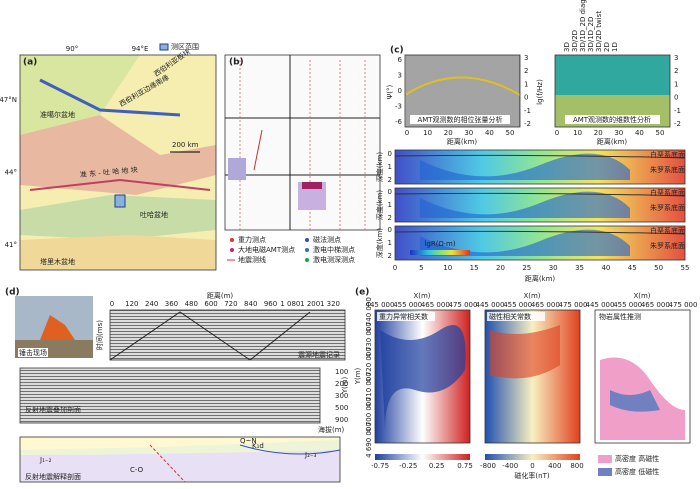 Image resolution: width=700 pixels, height=489 pixels. Describe the element at coordinates (531, 296) in the screenshot. I see `x-label: X(m)` at that location.